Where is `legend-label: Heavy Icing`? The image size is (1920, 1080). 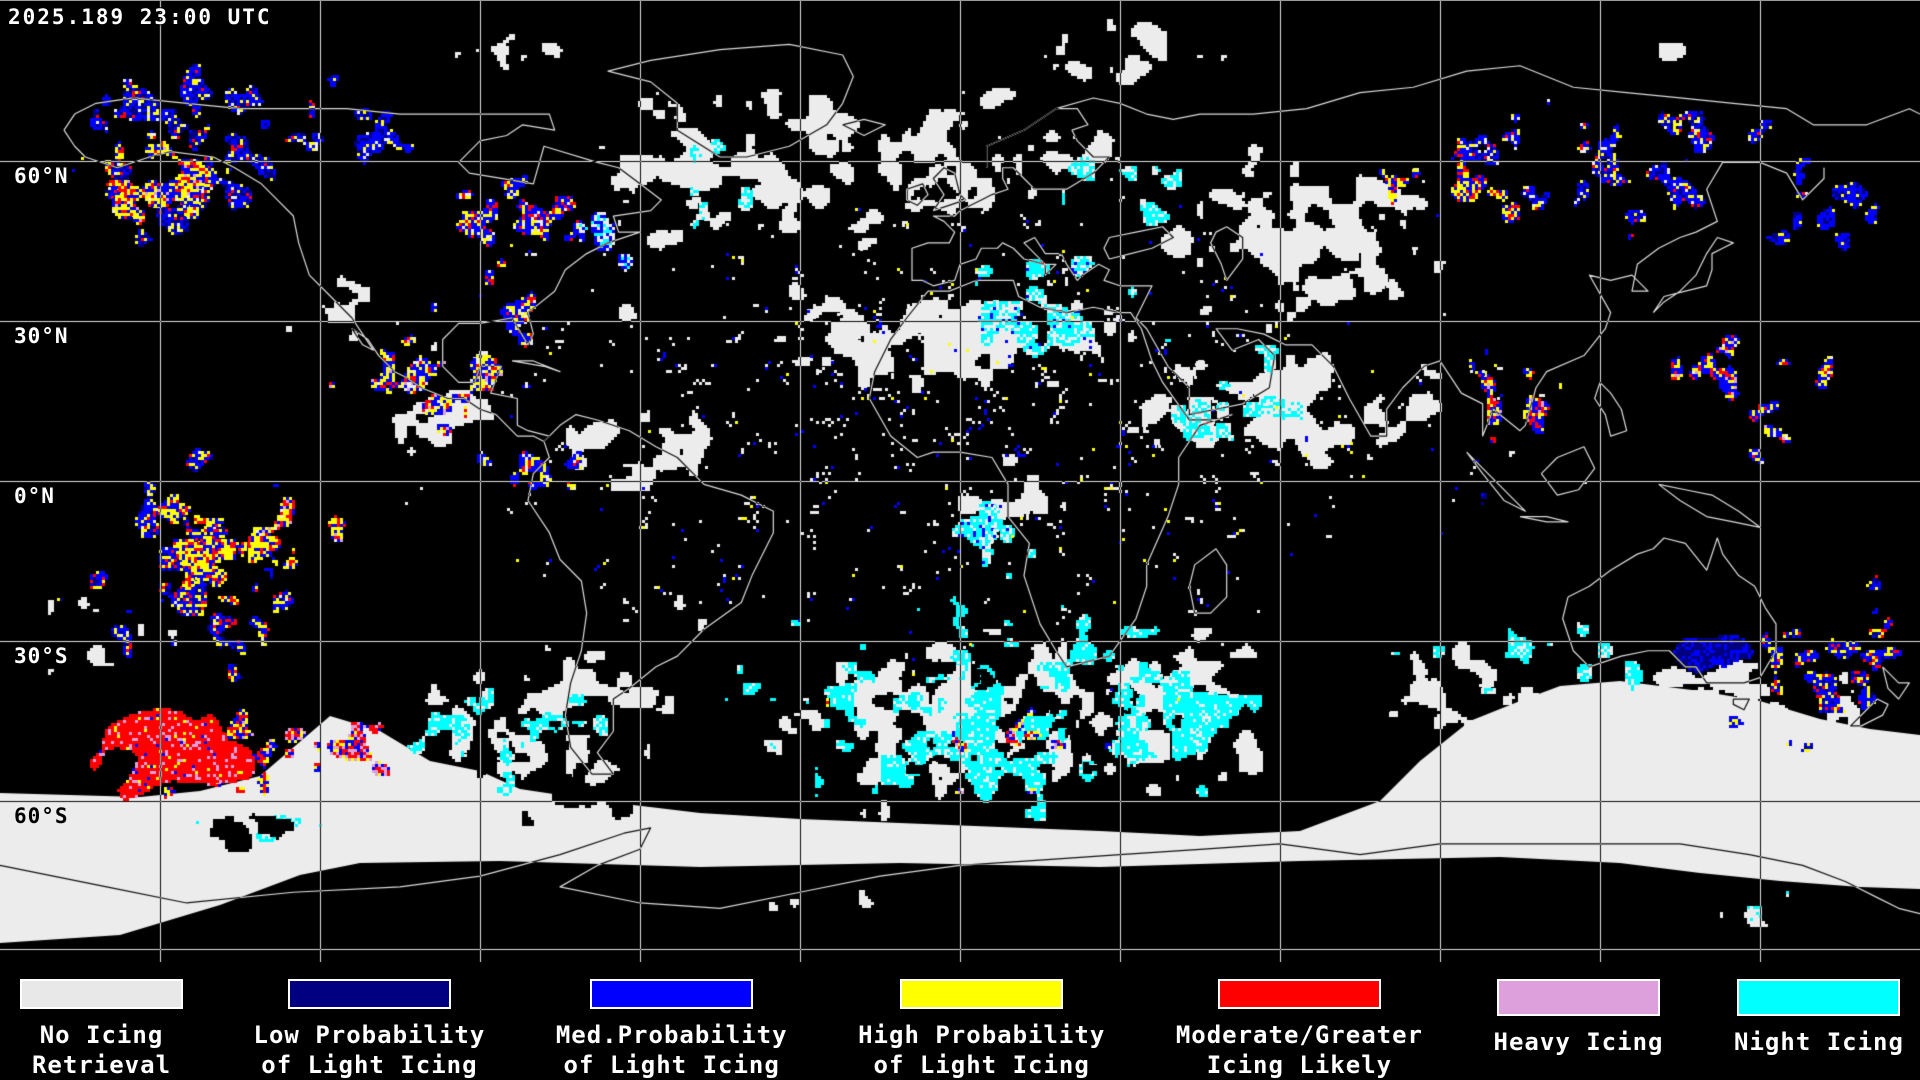
legend-label: Heavy Icing is located at coordinates (1578, 1042).